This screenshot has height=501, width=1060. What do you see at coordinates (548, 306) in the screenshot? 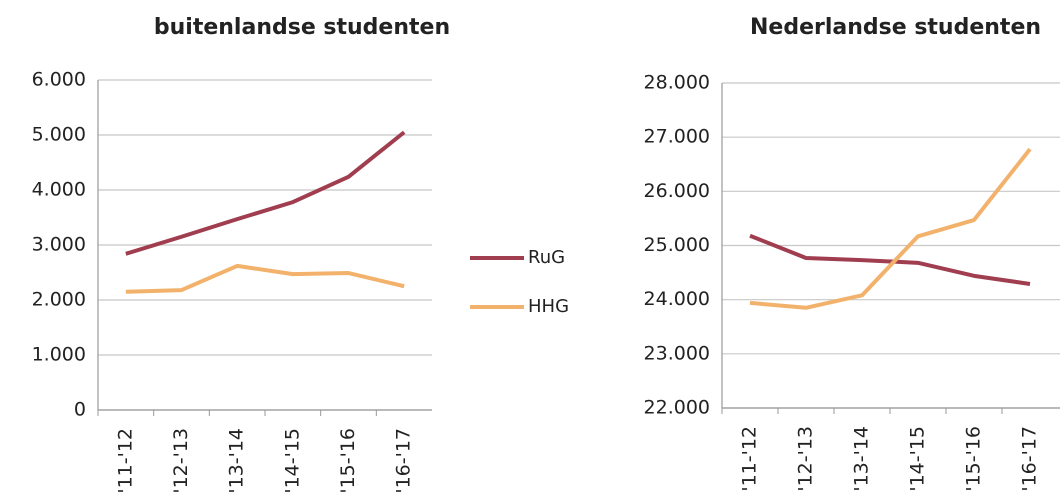
I see `legend-label: HHG` at bounding box center [548, 306].